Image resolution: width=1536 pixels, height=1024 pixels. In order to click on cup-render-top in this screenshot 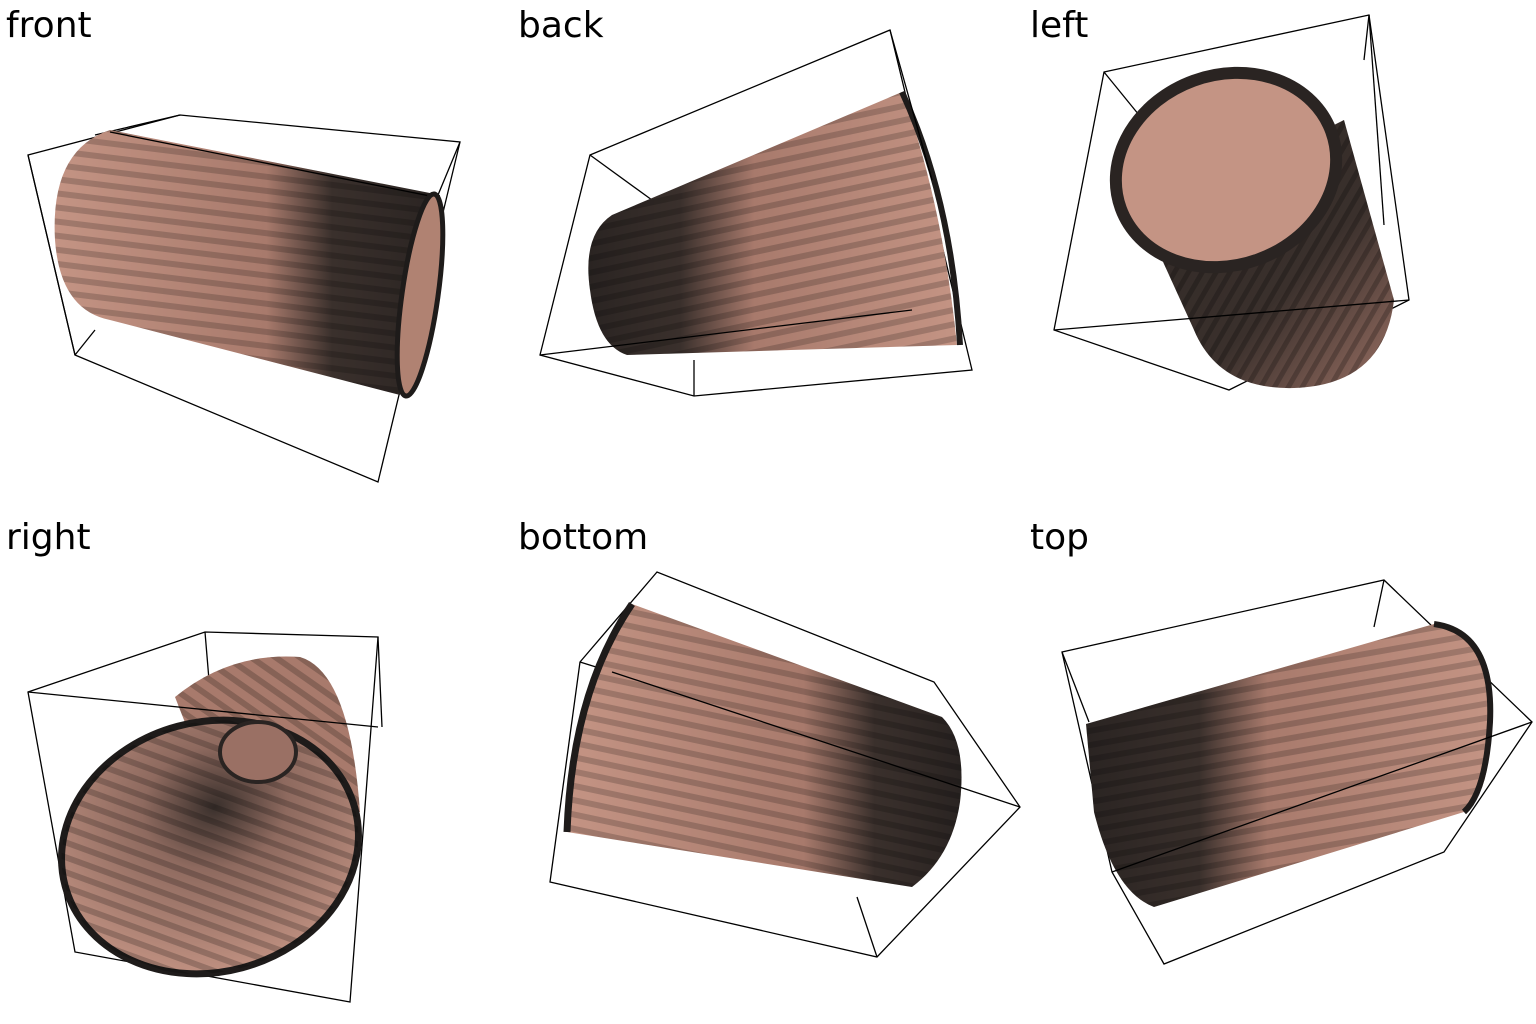, I will do `click(1297, 772)`.